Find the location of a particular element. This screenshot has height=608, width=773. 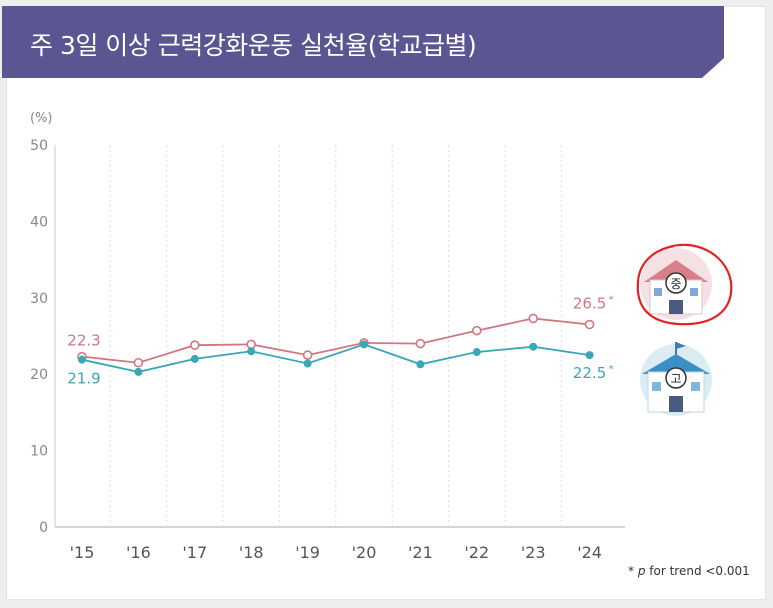

y-tick-label: 0 is located at coordinates (43, 528).